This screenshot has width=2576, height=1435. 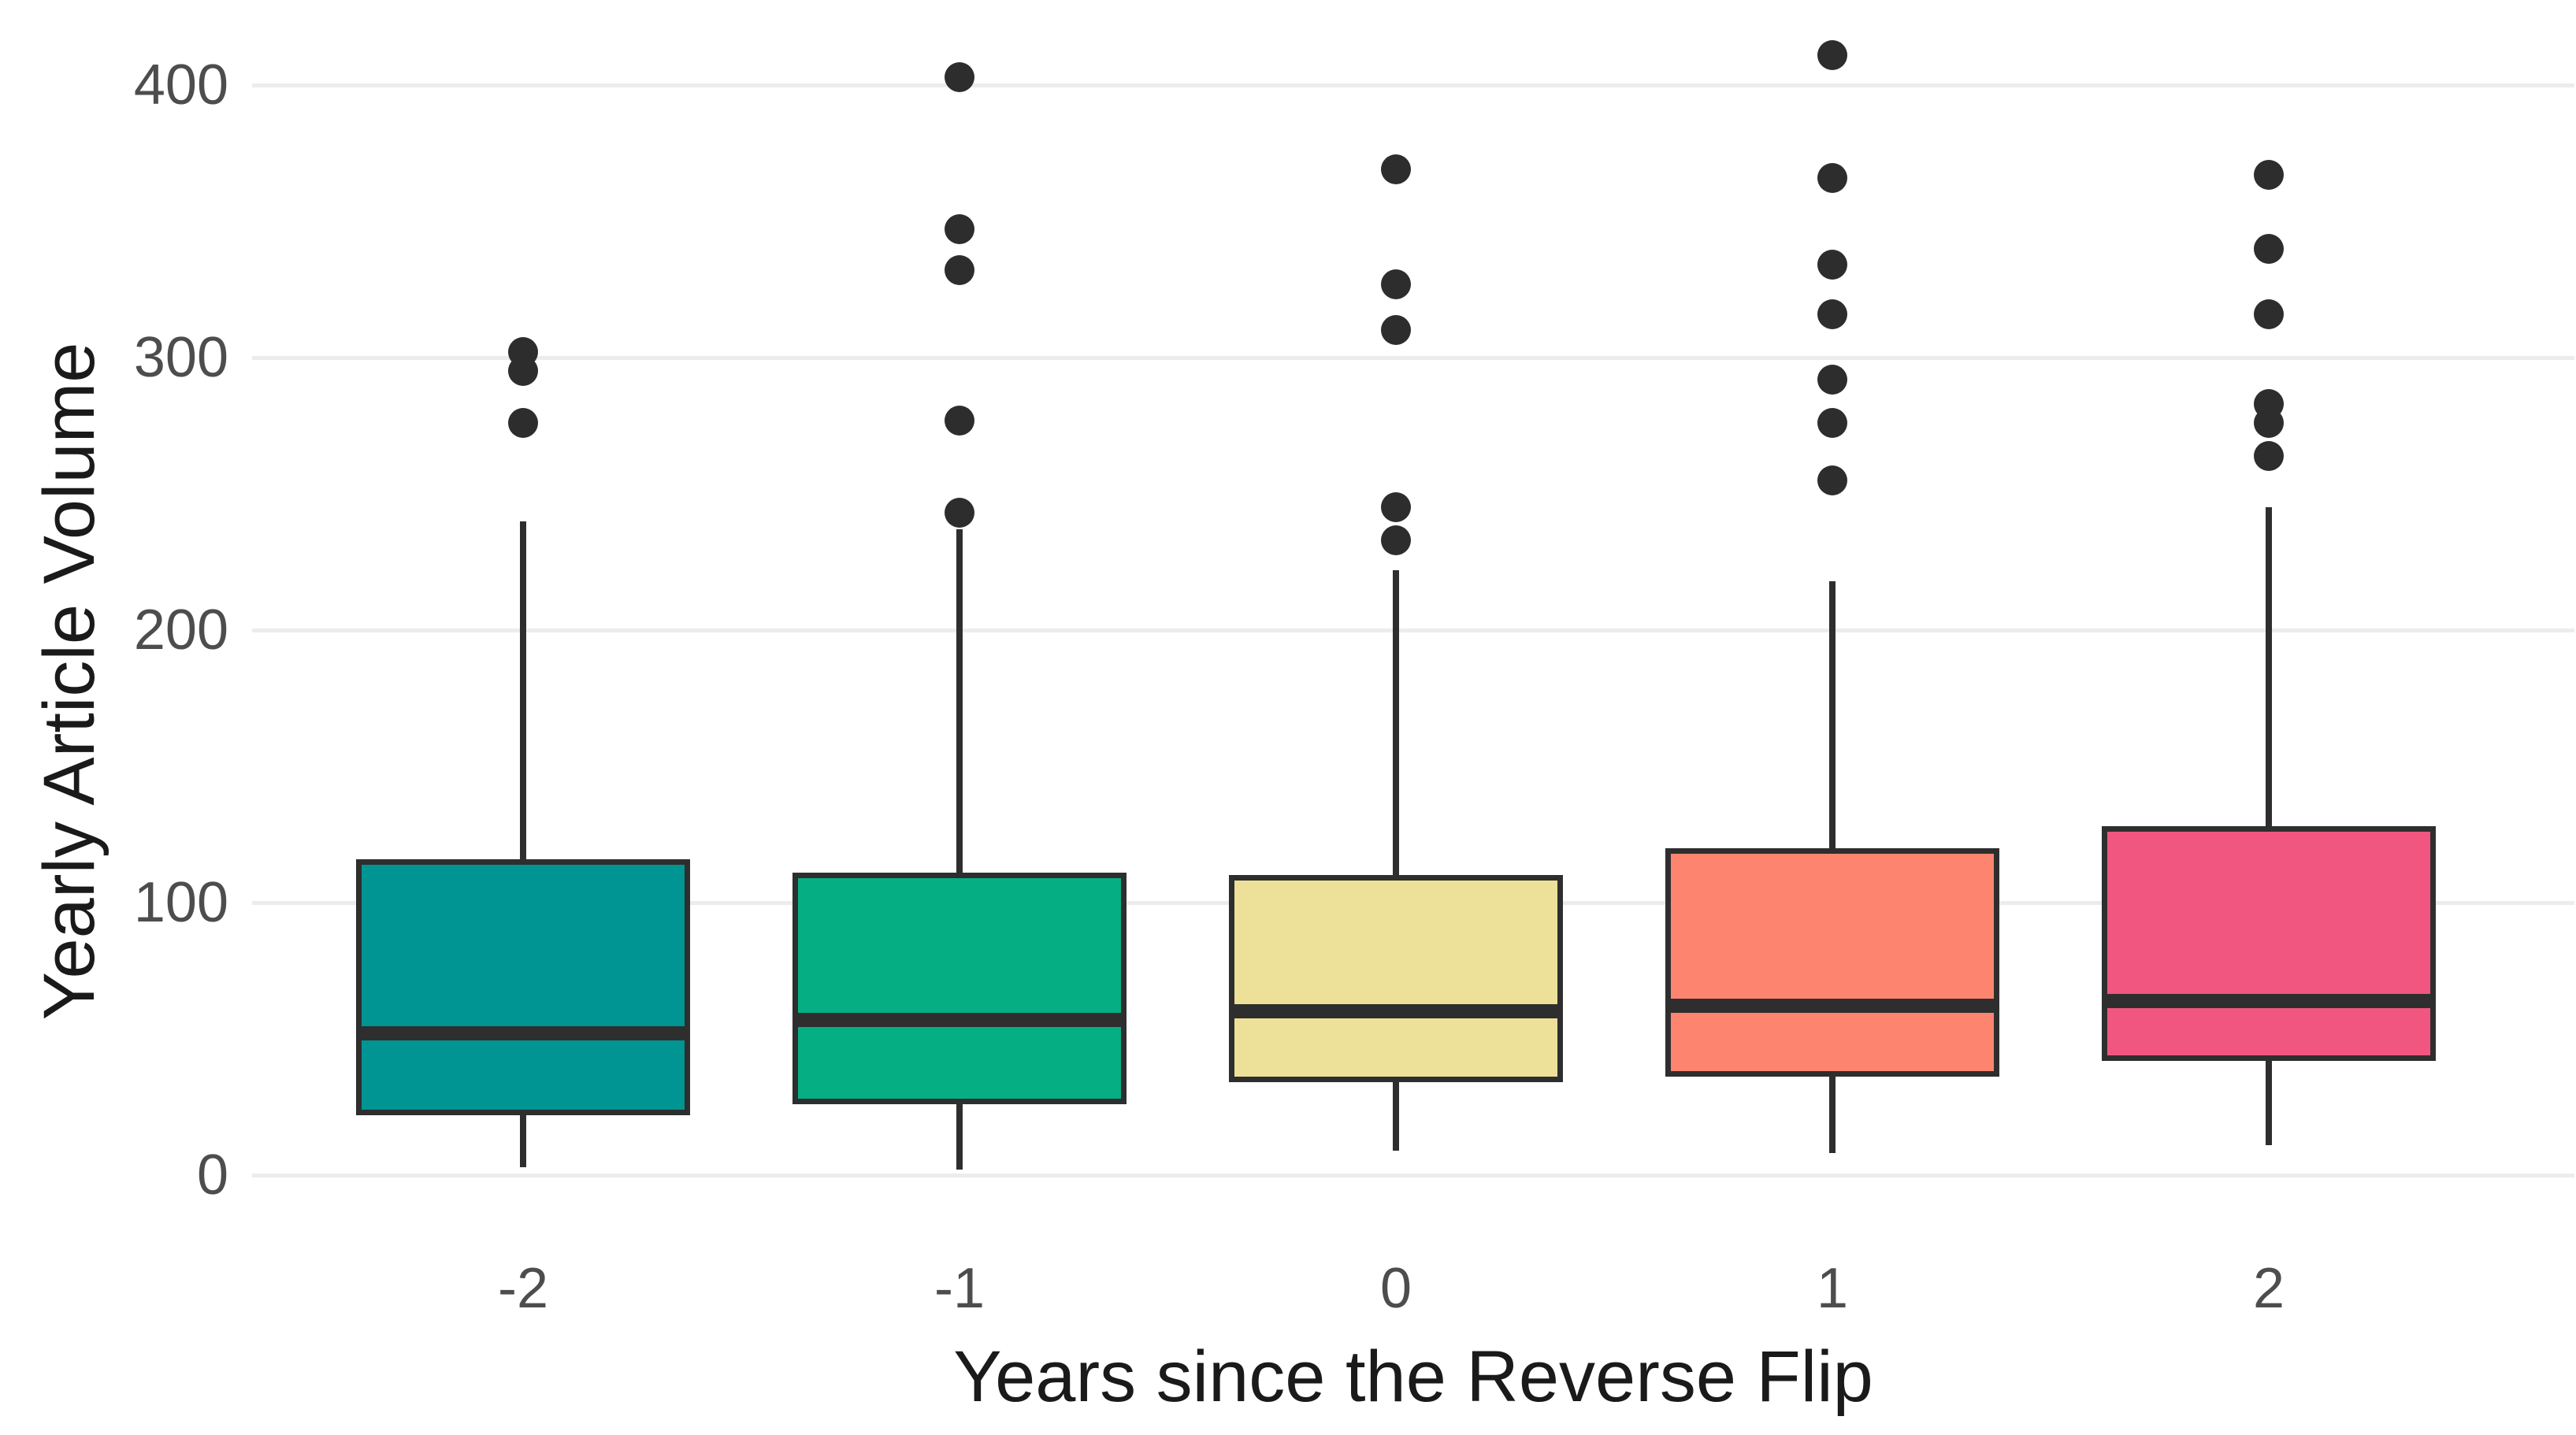 I want to click on x-tick-label: 2, so click(x=2268, y=1289).